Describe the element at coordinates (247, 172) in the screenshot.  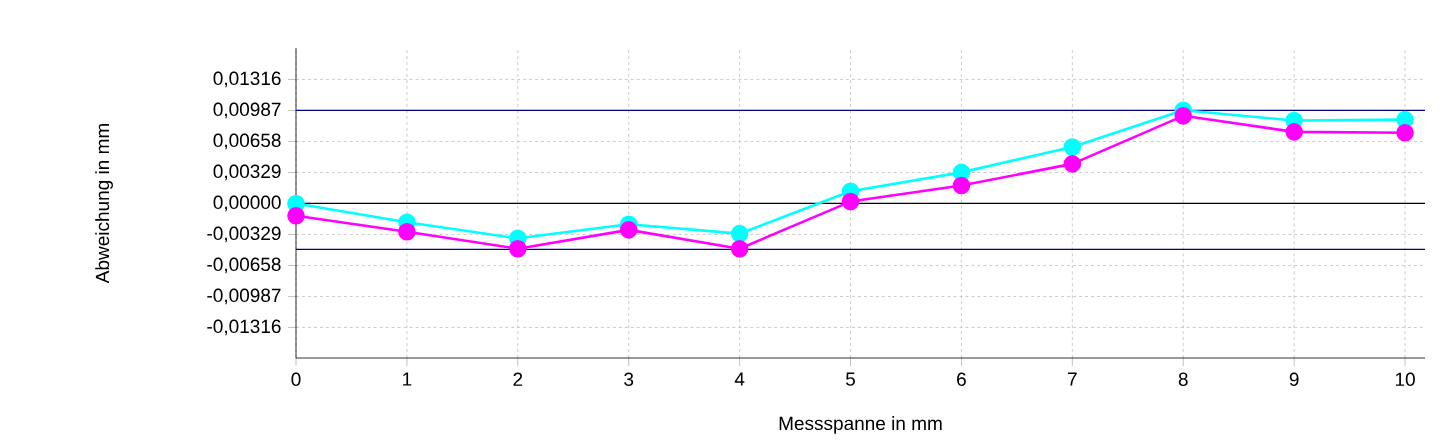
I see `y-tick-label: 0,00329` at that location.